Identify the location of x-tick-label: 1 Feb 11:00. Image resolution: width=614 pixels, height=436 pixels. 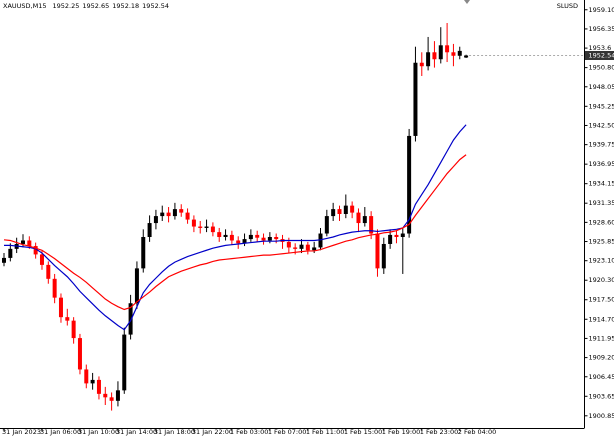
(325, 432).